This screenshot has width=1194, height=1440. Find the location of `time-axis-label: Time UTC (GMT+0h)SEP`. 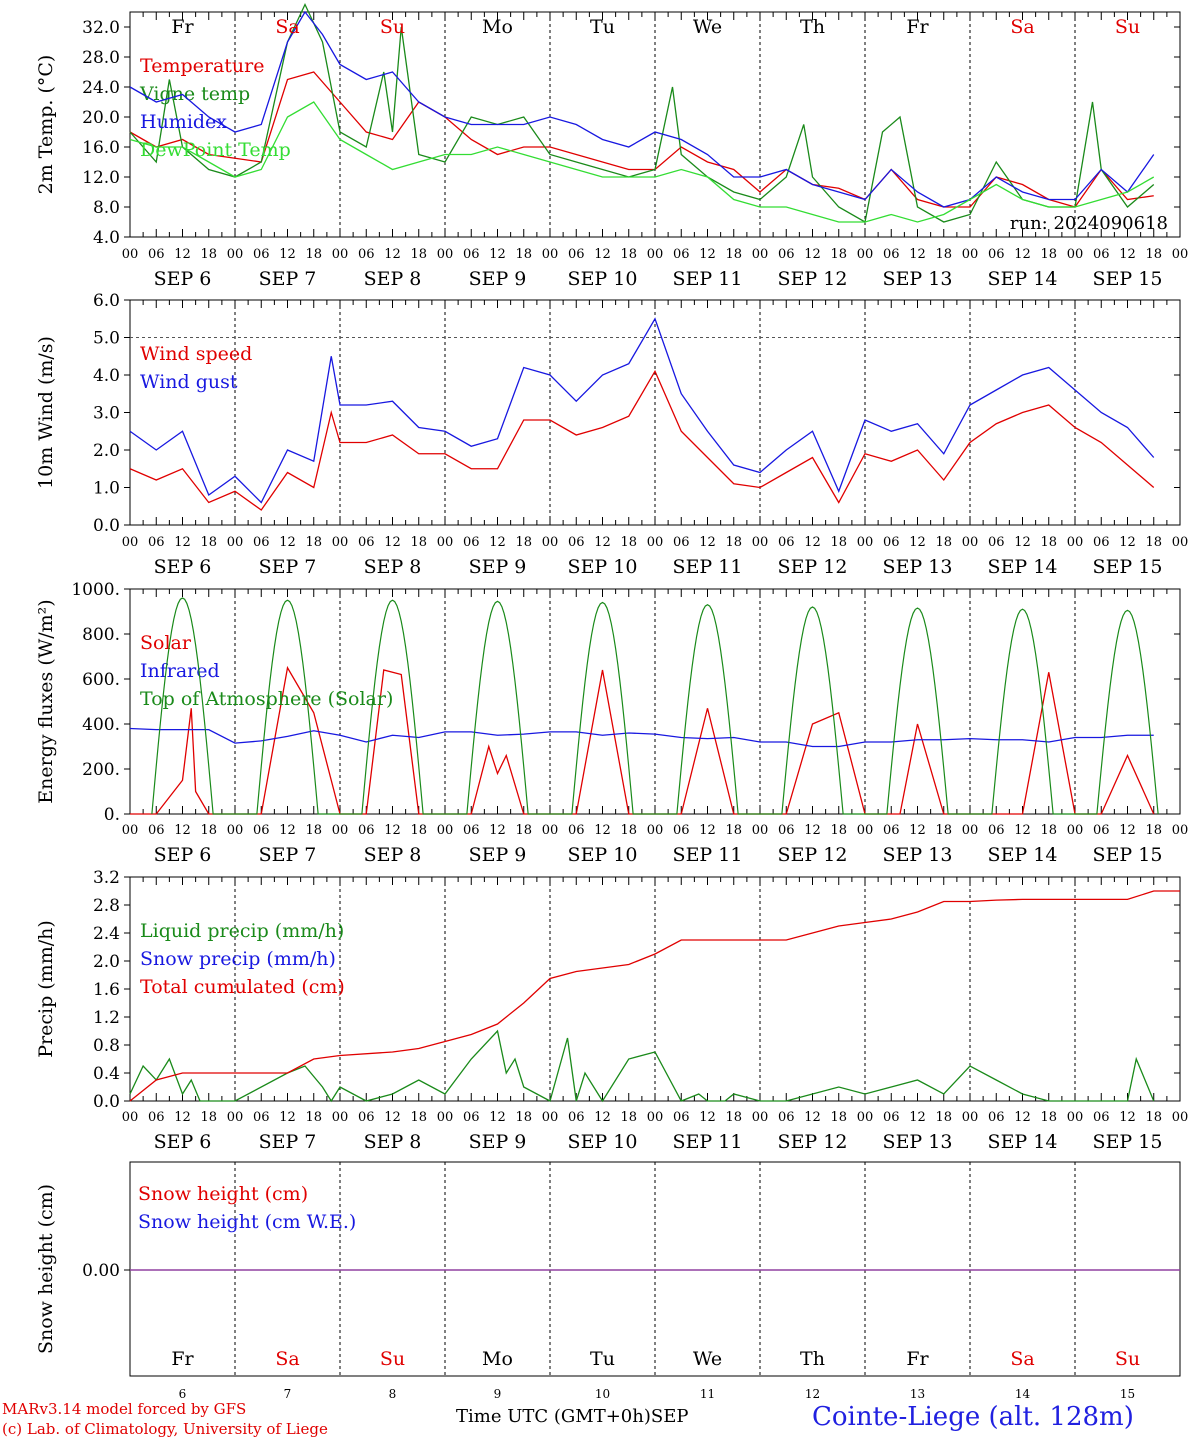

time-axis-label: Time UTC (GMT+0h)SEP is located at coordinates (572, 1416).